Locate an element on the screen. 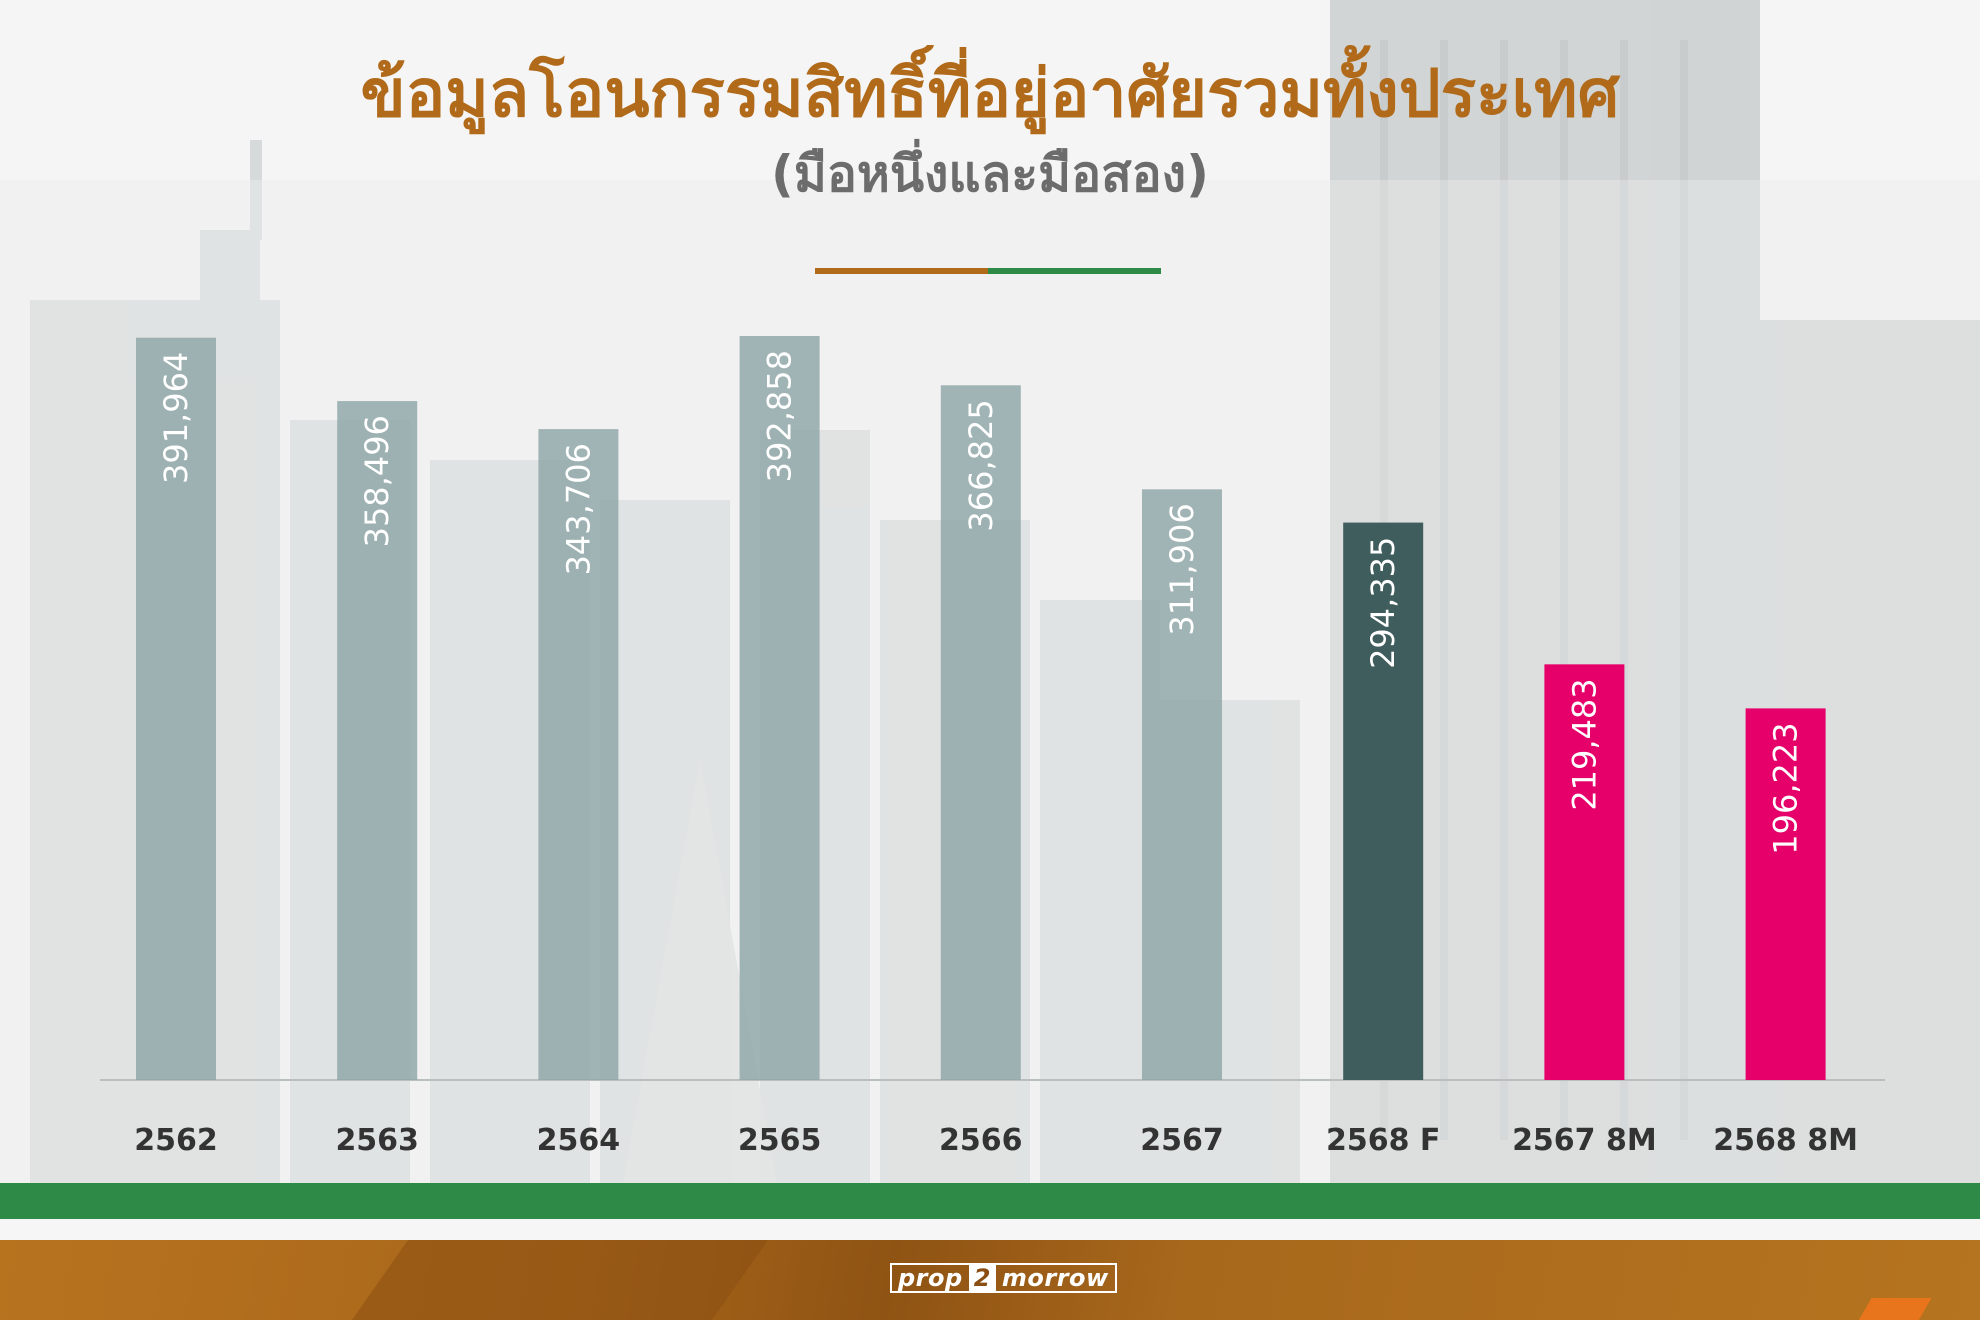 This screenshot has height=1320, width=1980. value-label-2563: 358,496 is located at coordinates (377, 481).